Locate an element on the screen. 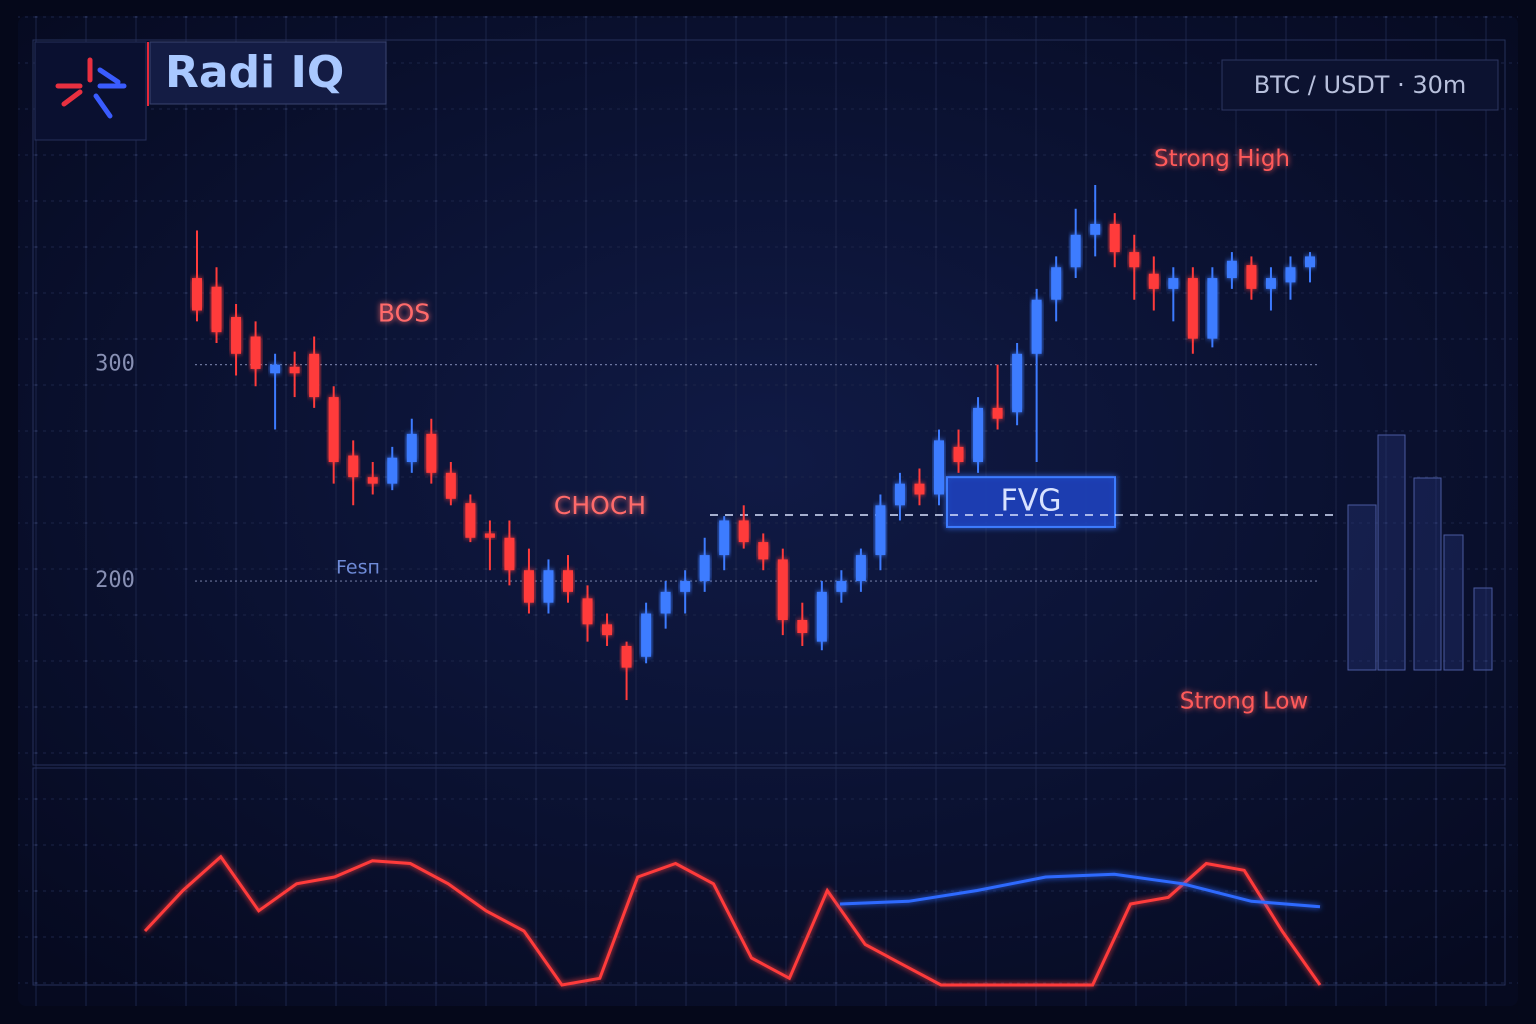  fvg-zone is located at coordinates (1031, 502).